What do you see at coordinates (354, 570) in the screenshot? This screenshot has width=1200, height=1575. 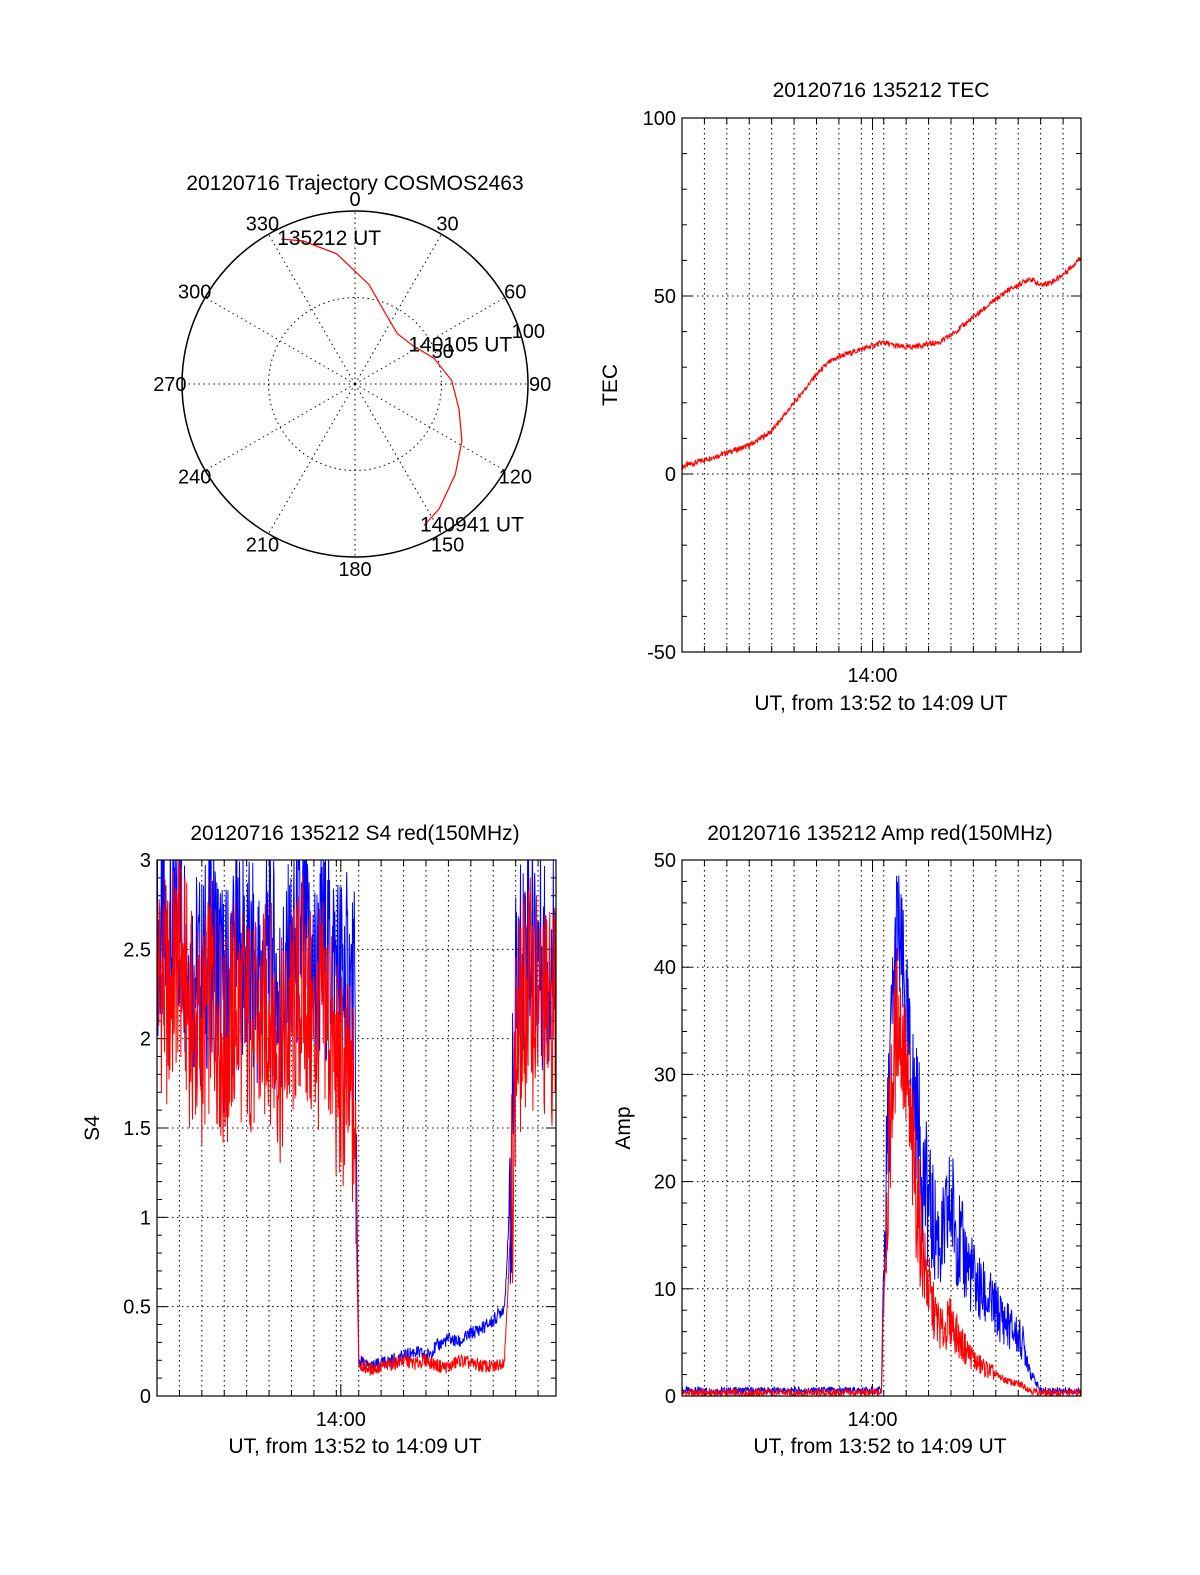 I see `polar-azimuth-label: 180` at bounding box center [354, 570].